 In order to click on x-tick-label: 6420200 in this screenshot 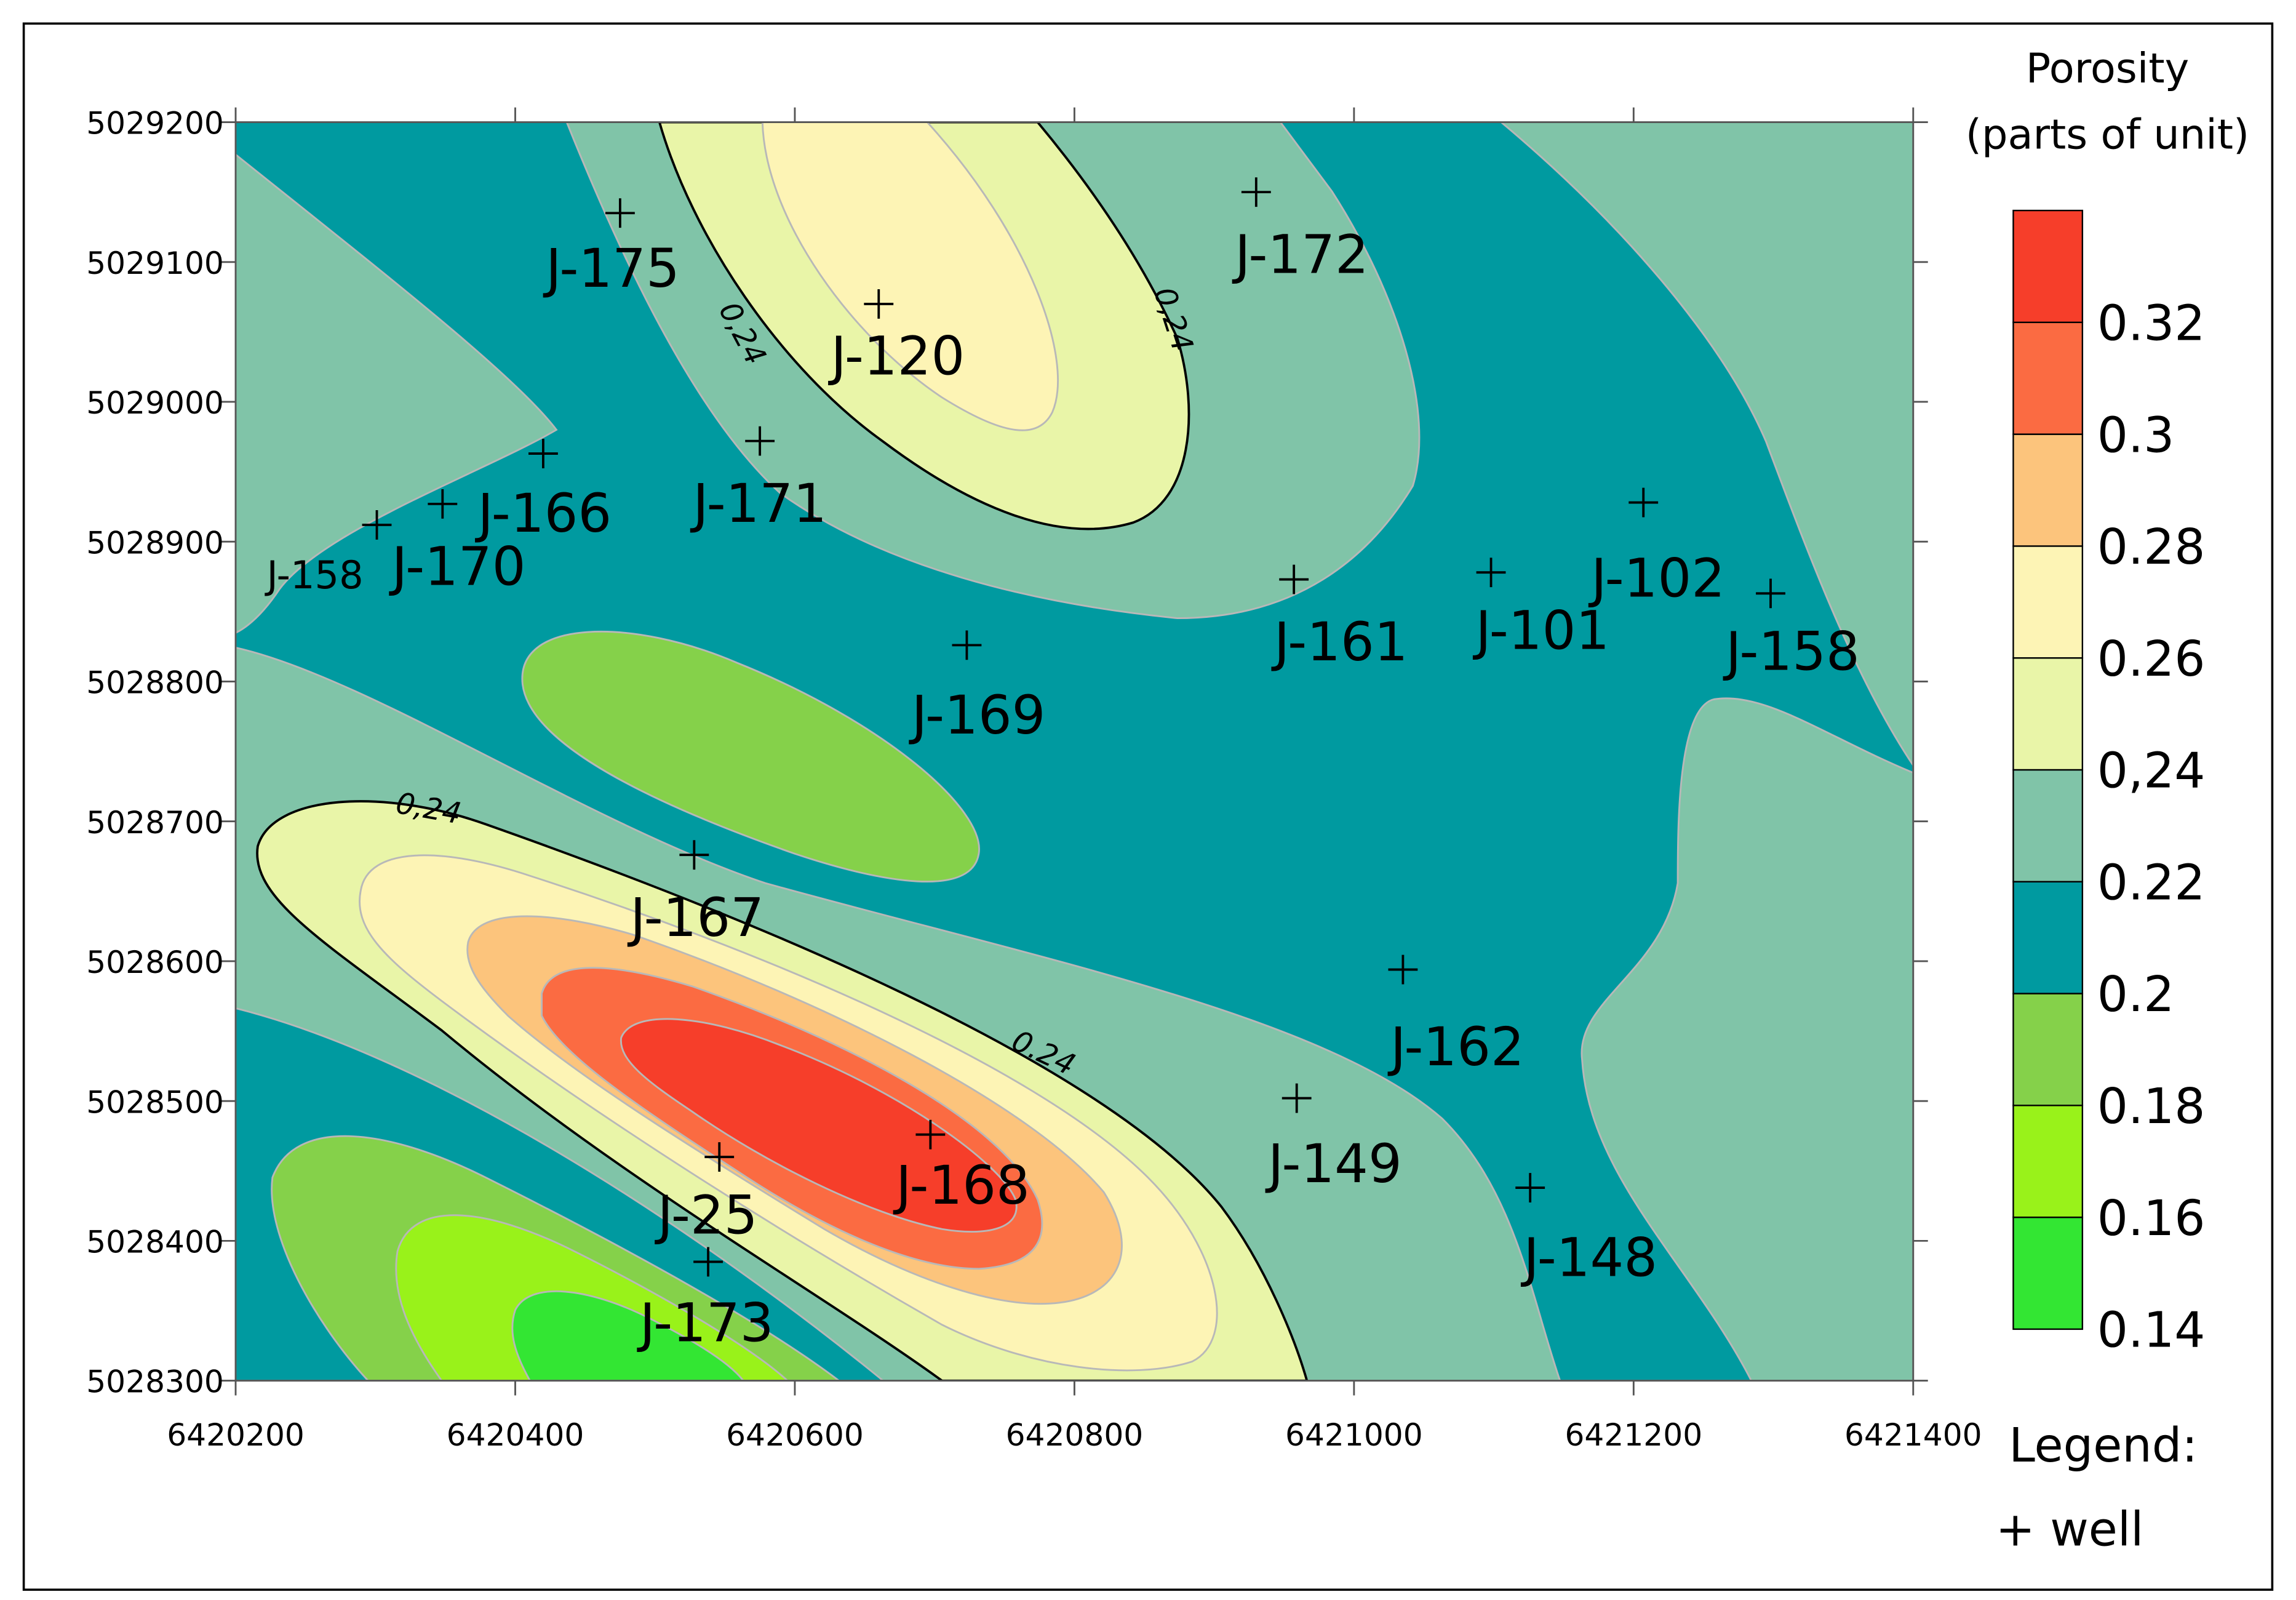, I will do `click(236, 1435)`.